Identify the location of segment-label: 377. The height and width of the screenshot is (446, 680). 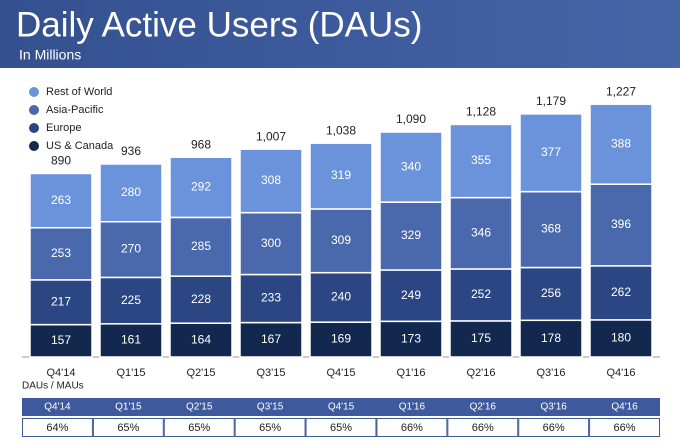
(551, 152).